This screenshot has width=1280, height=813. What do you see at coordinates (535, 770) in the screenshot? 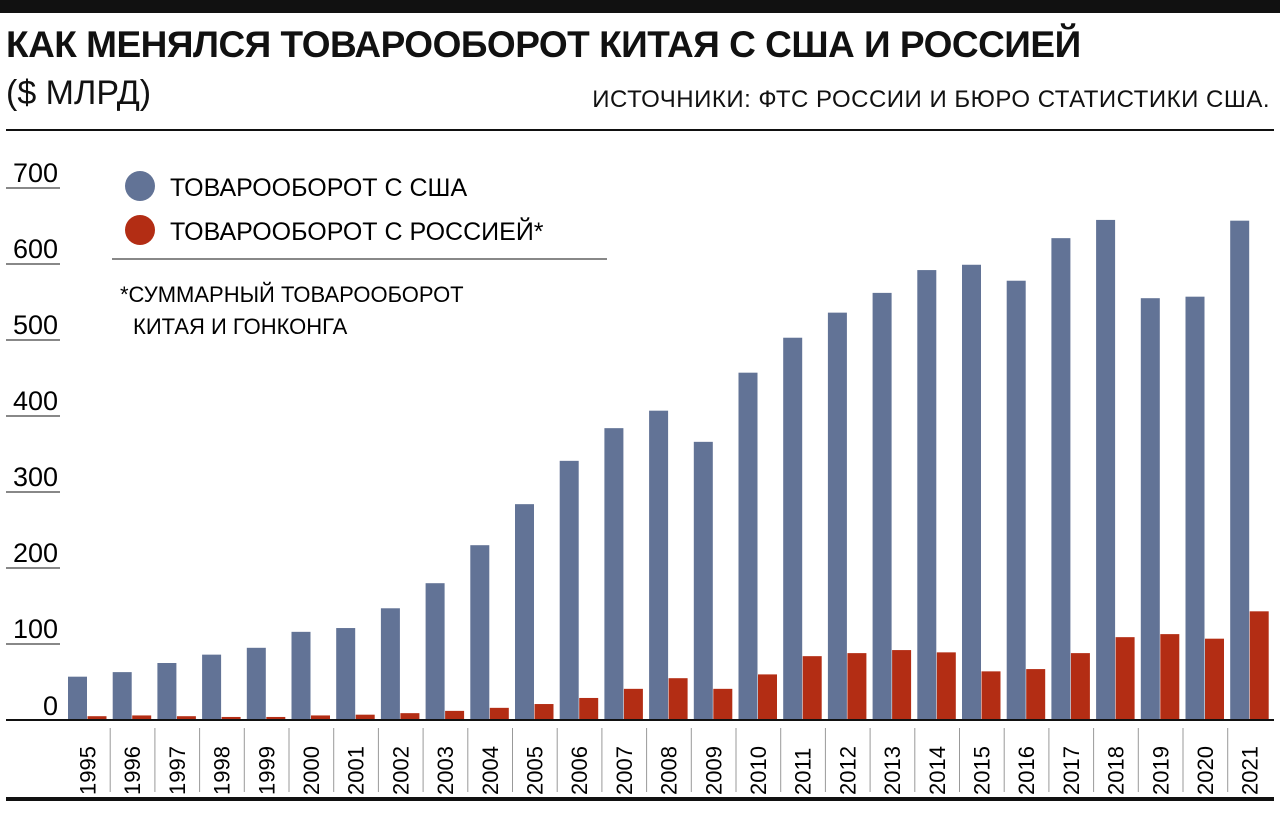
I see `x-tick-label: 2005` at bounding box center [535, 770].